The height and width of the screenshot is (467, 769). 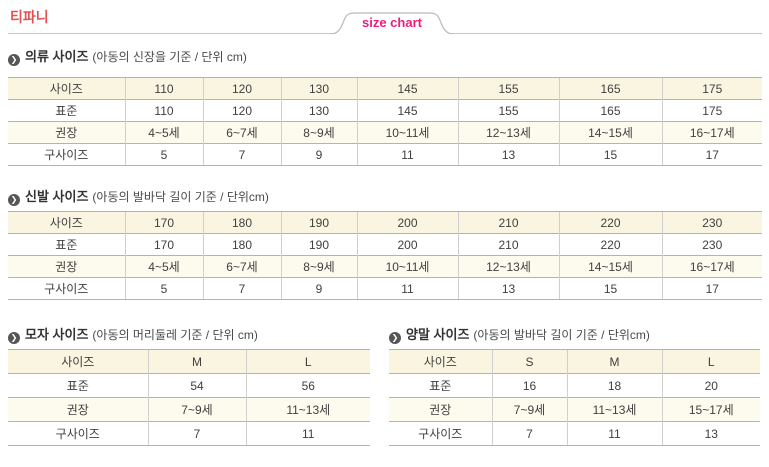 What do you see at coordinates (407, 88) in the screenshot?
I see `column-header-cell: 145` at bounding box center [407, 88].